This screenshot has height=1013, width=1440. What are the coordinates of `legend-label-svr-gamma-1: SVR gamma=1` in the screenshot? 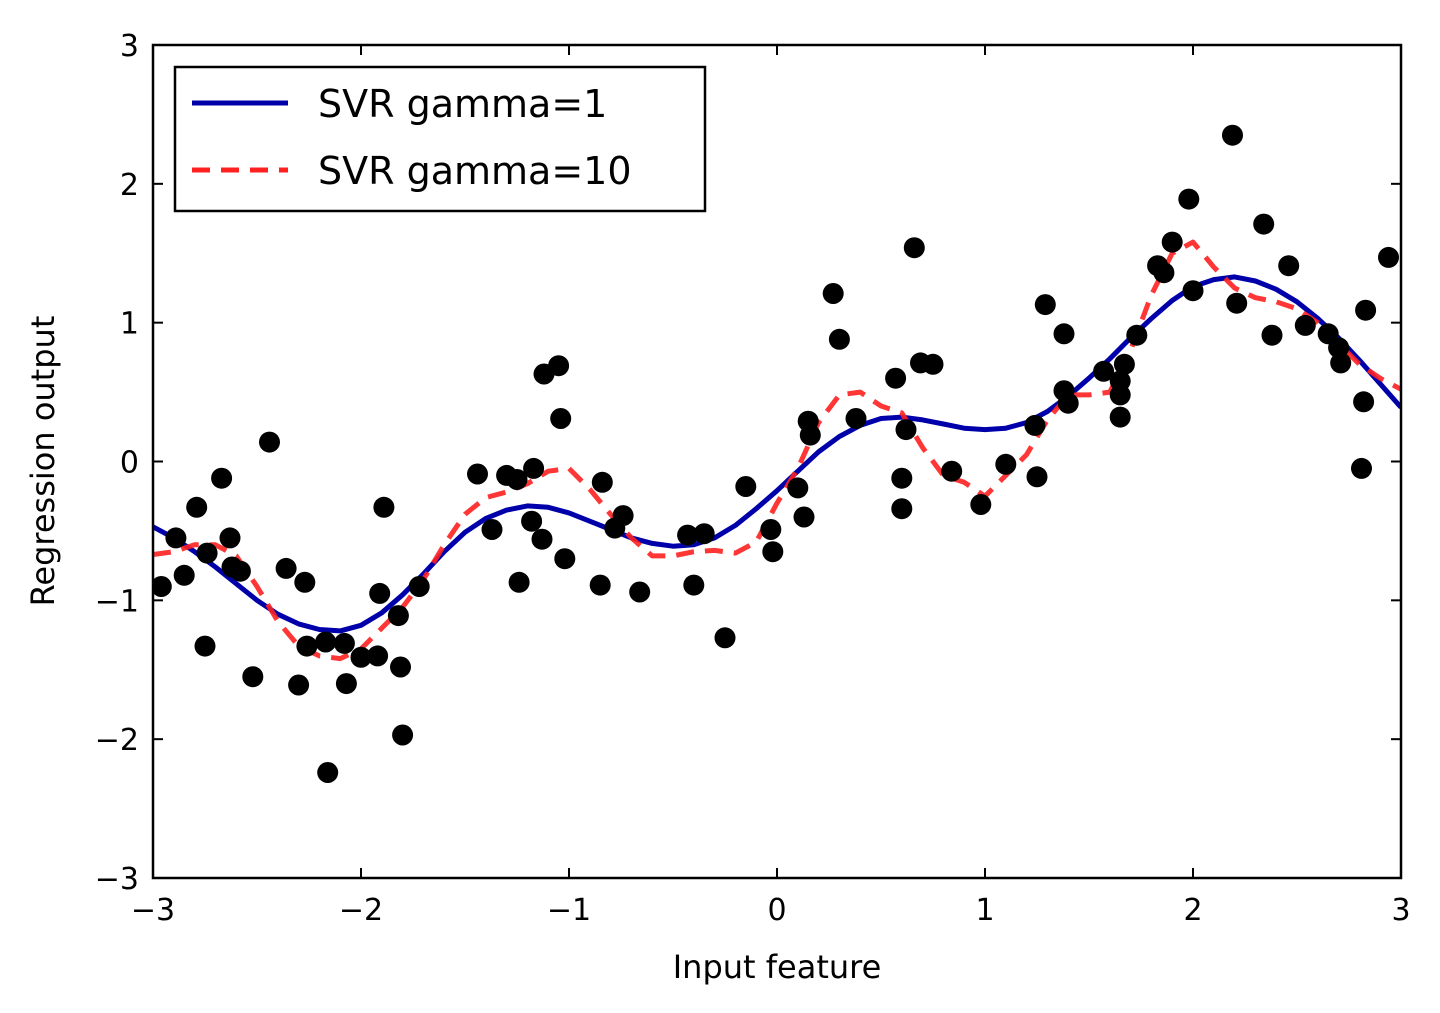 It's located at (462, 104).